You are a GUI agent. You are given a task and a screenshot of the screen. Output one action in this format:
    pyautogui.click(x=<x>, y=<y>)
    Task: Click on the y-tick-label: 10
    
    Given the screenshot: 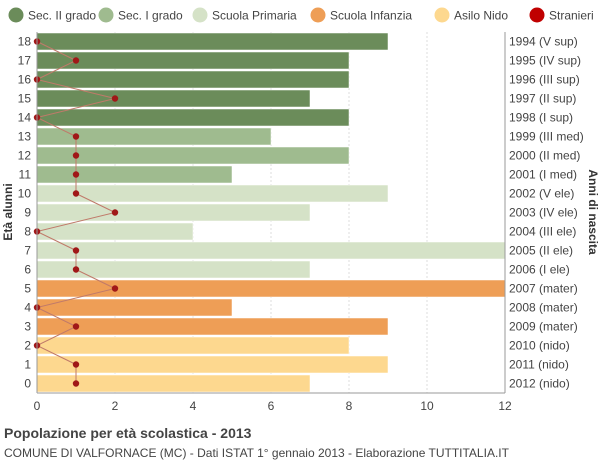 What is the action you would take?
    pyautogui.click(x=25, y=194)
    